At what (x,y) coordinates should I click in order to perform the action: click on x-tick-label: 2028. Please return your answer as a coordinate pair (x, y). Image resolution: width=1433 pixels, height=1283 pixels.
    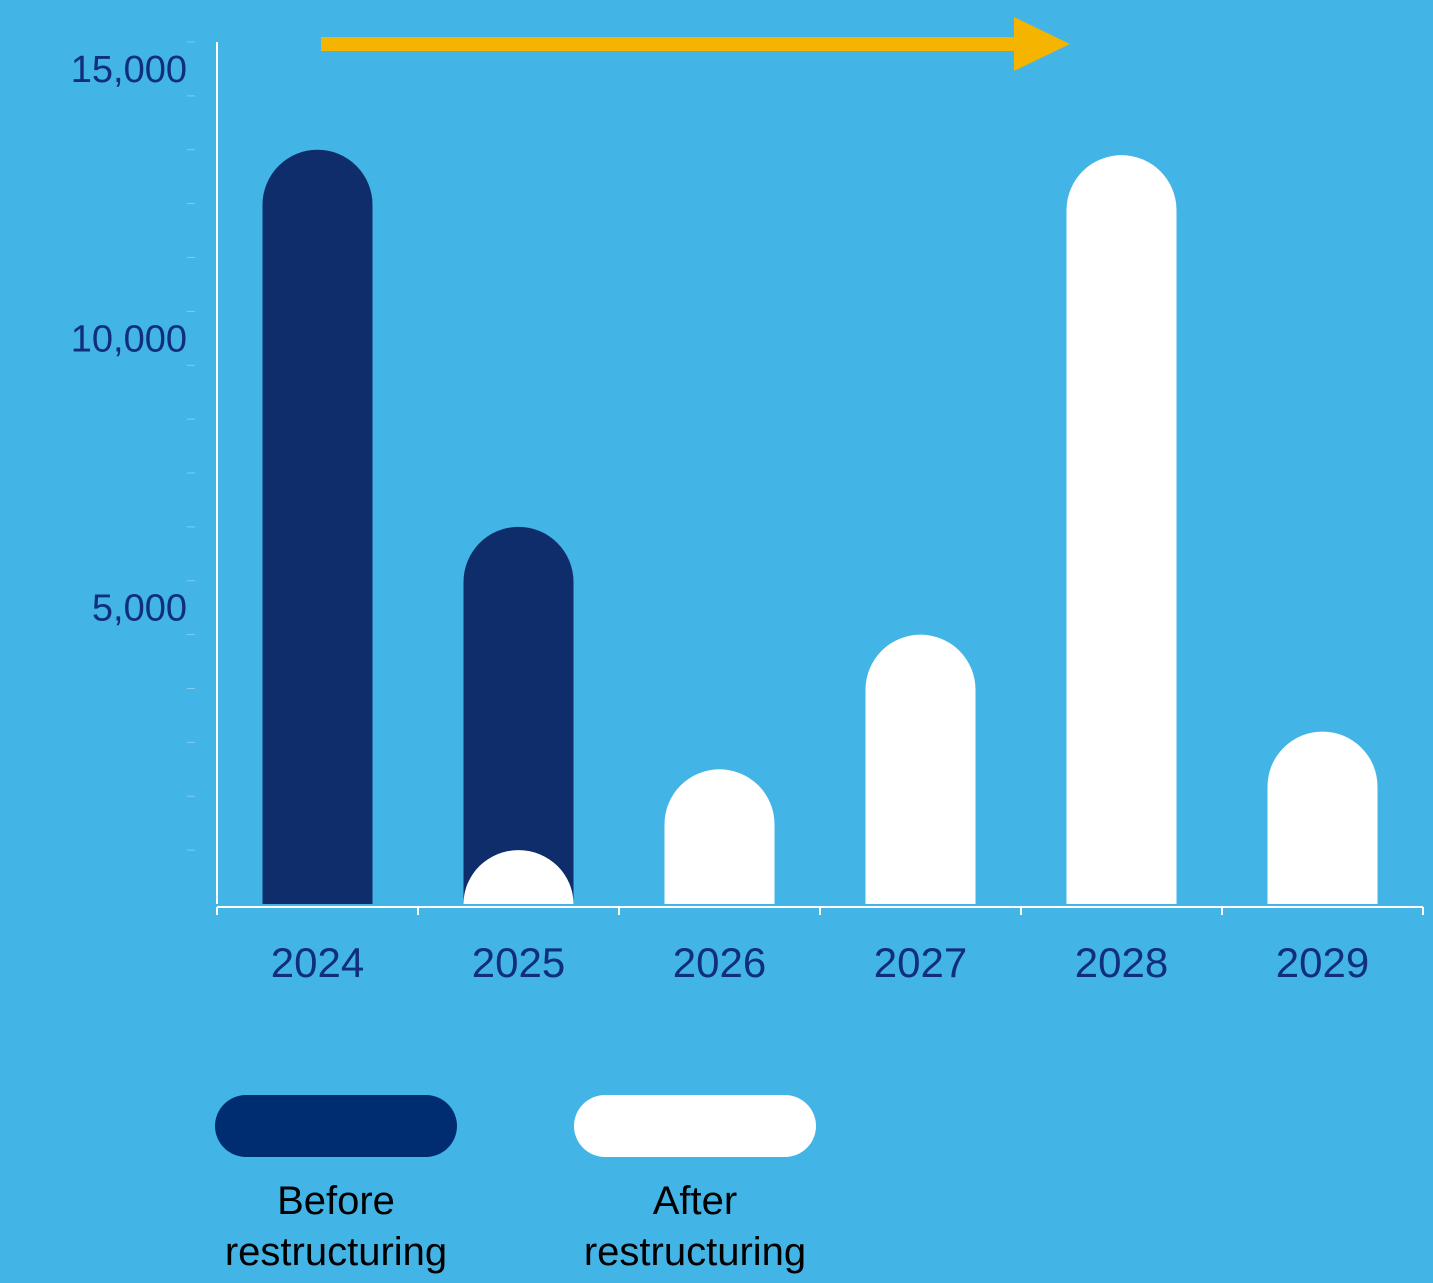
    Looking at the image, I should click on (1121, 962).